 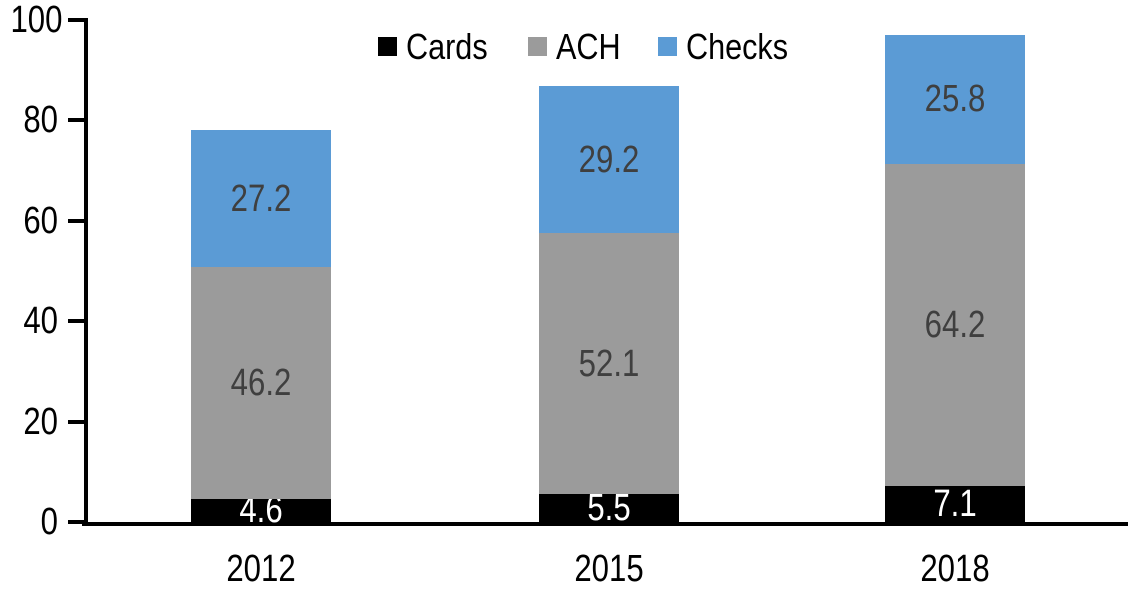 I want to click on bar-segment-cards-2012: 4.6, so click(x=261, y=510).